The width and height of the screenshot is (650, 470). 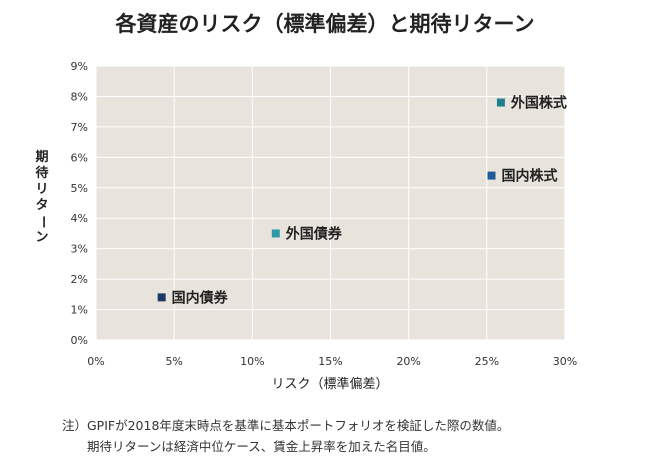 I want to click on y-tick-label: 2%, so click(x=79, y=279).